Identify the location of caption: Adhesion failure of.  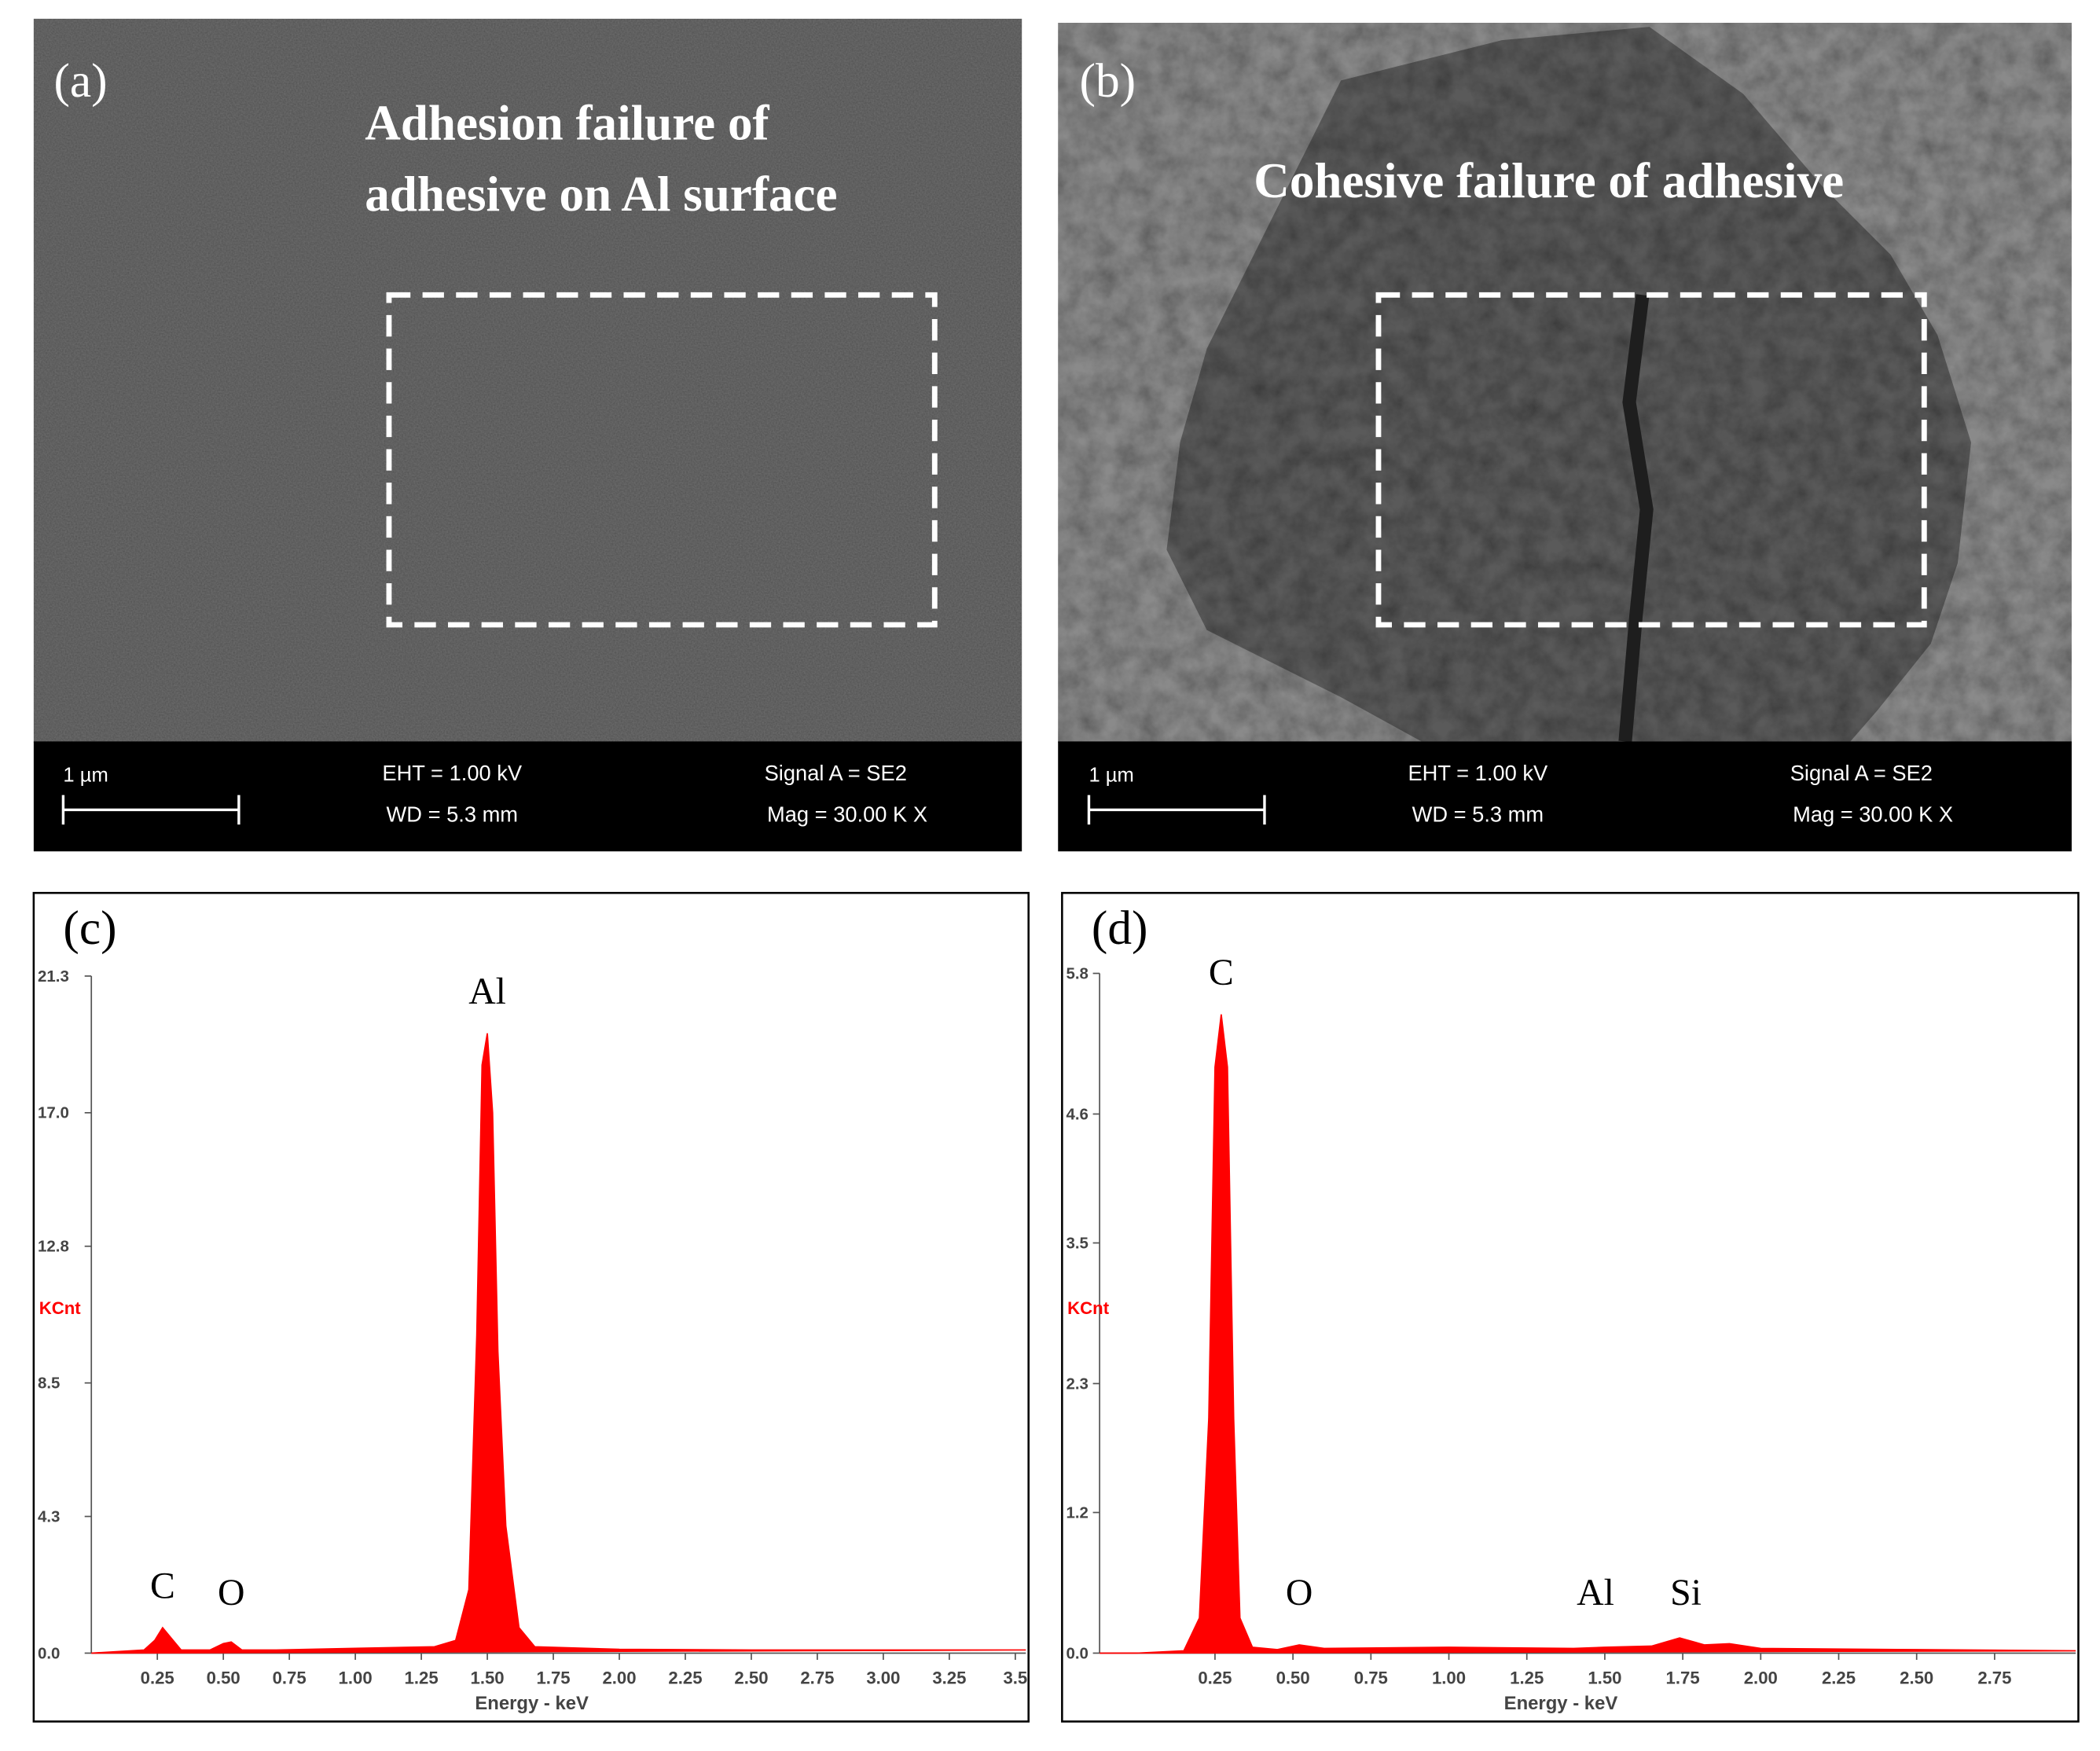
(567, 122).